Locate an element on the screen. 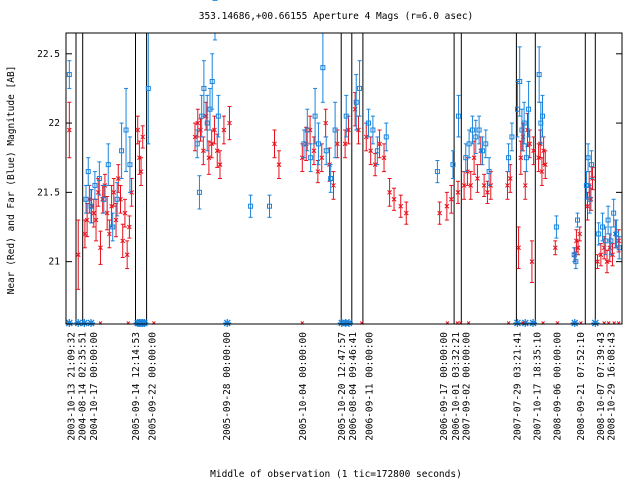  x-tick-label: 2005-10-04 00:00:00 is located at coordinates (303, 386).